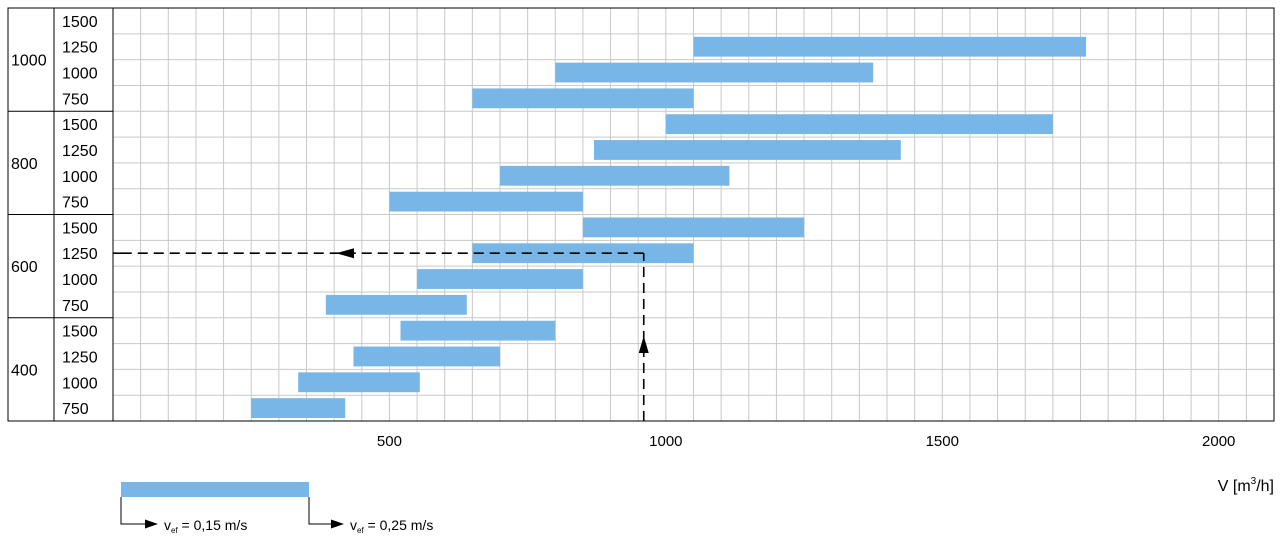 This screenshot has height=540, width=1284. Describe the element at coordinates (276, 508) in the screenshot. I see `legend: vef = 0,15 m/s vef = 0,25 m/s` at that location.